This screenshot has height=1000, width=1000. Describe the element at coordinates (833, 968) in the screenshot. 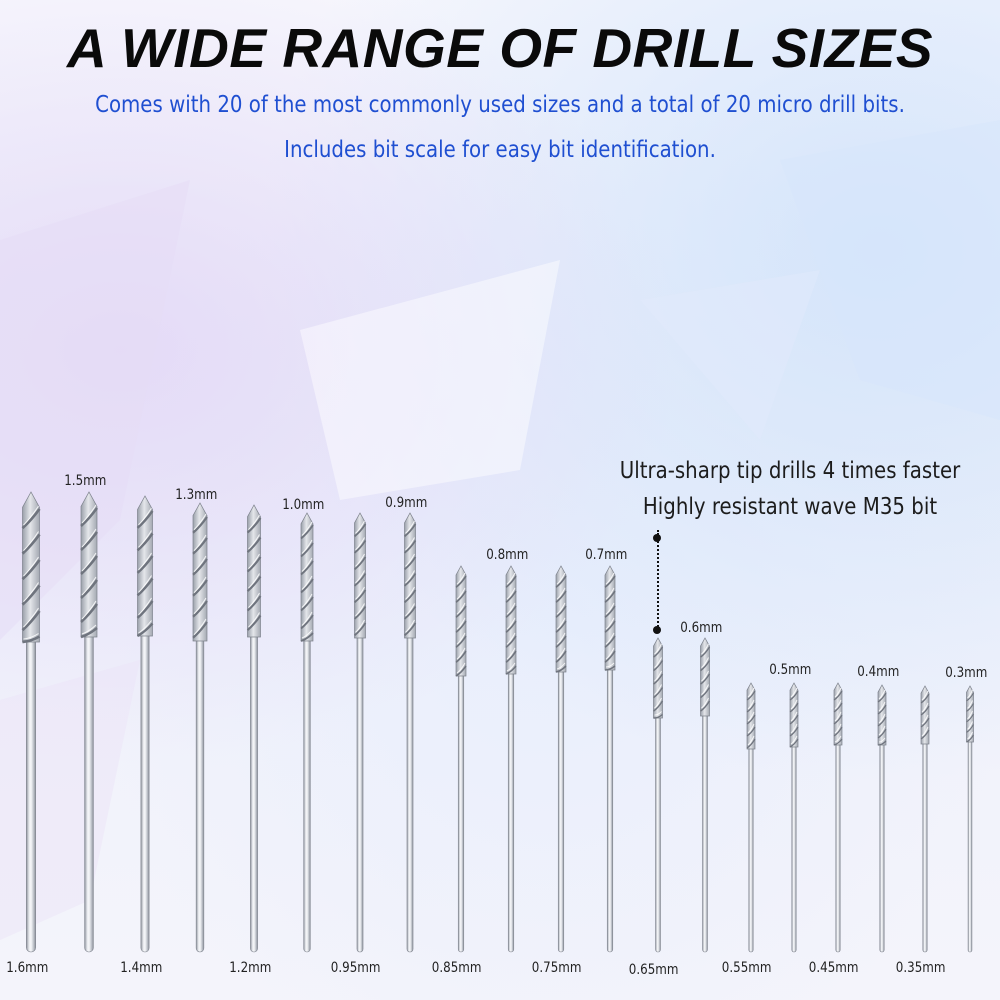

I see `size-label: 0.45mm` at that location.